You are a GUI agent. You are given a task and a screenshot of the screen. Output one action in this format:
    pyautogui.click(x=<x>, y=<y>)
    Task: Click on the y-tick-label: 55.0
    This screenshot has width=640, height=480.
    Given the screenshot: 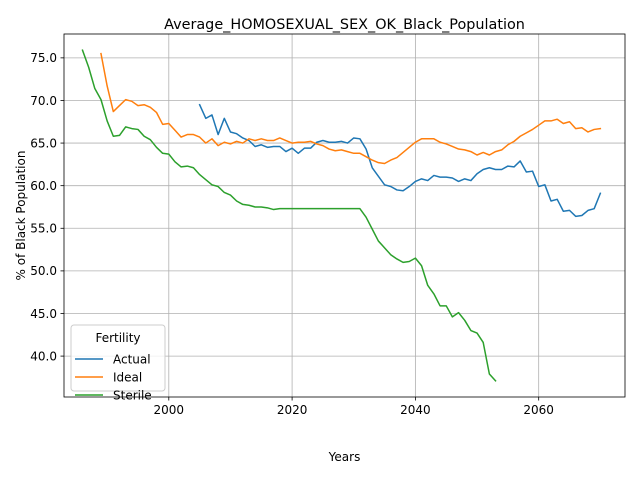 What is the action you would take?
    pyautogui.click(x=43, y=229)
    